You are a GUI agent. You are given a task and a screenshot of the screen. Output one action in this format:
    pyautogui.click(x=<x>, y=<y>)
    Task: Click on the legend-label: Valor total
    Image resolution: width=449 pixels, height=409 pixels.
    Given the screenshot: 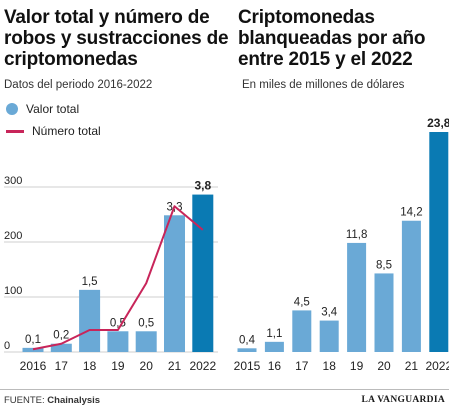 What is the action you would take?
    pyautogui.click(x=53, y=109)
    